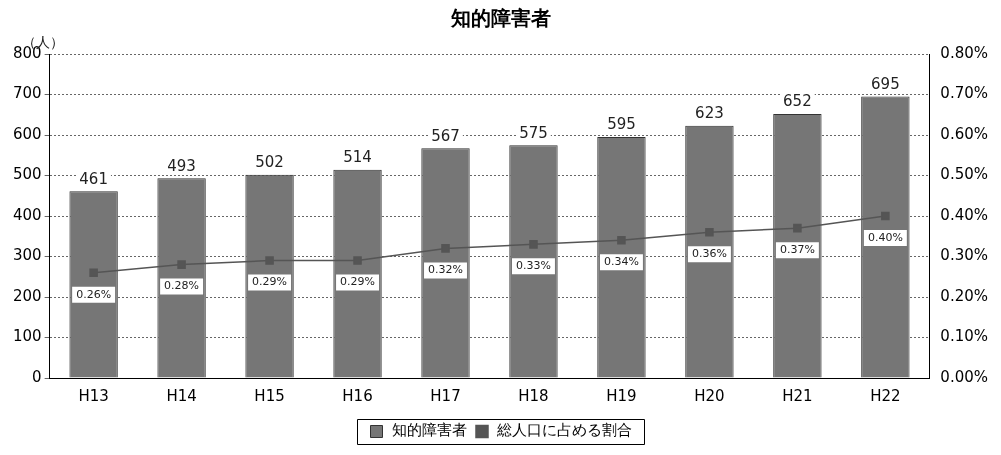 The height and width of the screenshot is (455, 1001). Describe the element at coordinates (93, 395) in the screenshot. I see `x-tick-label: H13` at that location.